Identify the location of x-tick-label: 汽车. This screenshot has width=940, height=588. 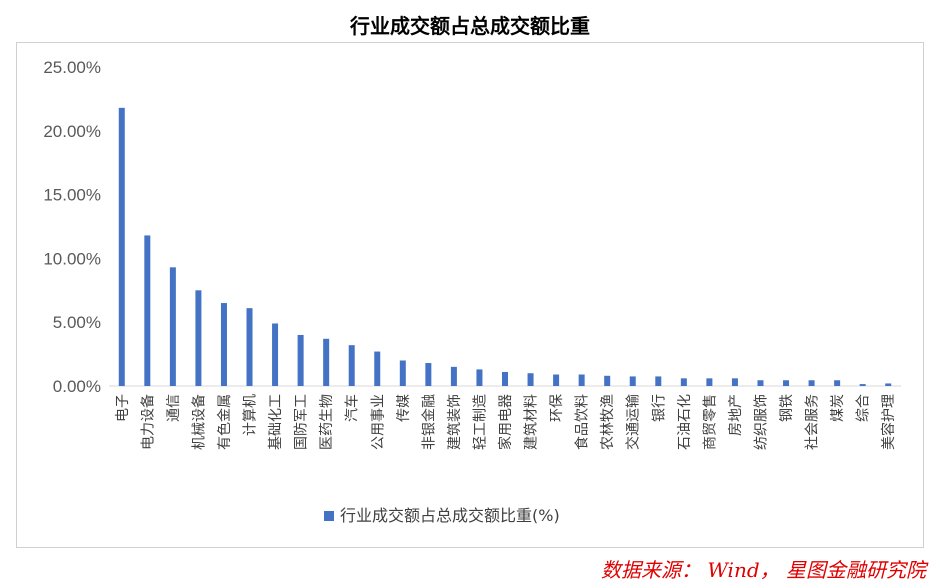
(352, 408).